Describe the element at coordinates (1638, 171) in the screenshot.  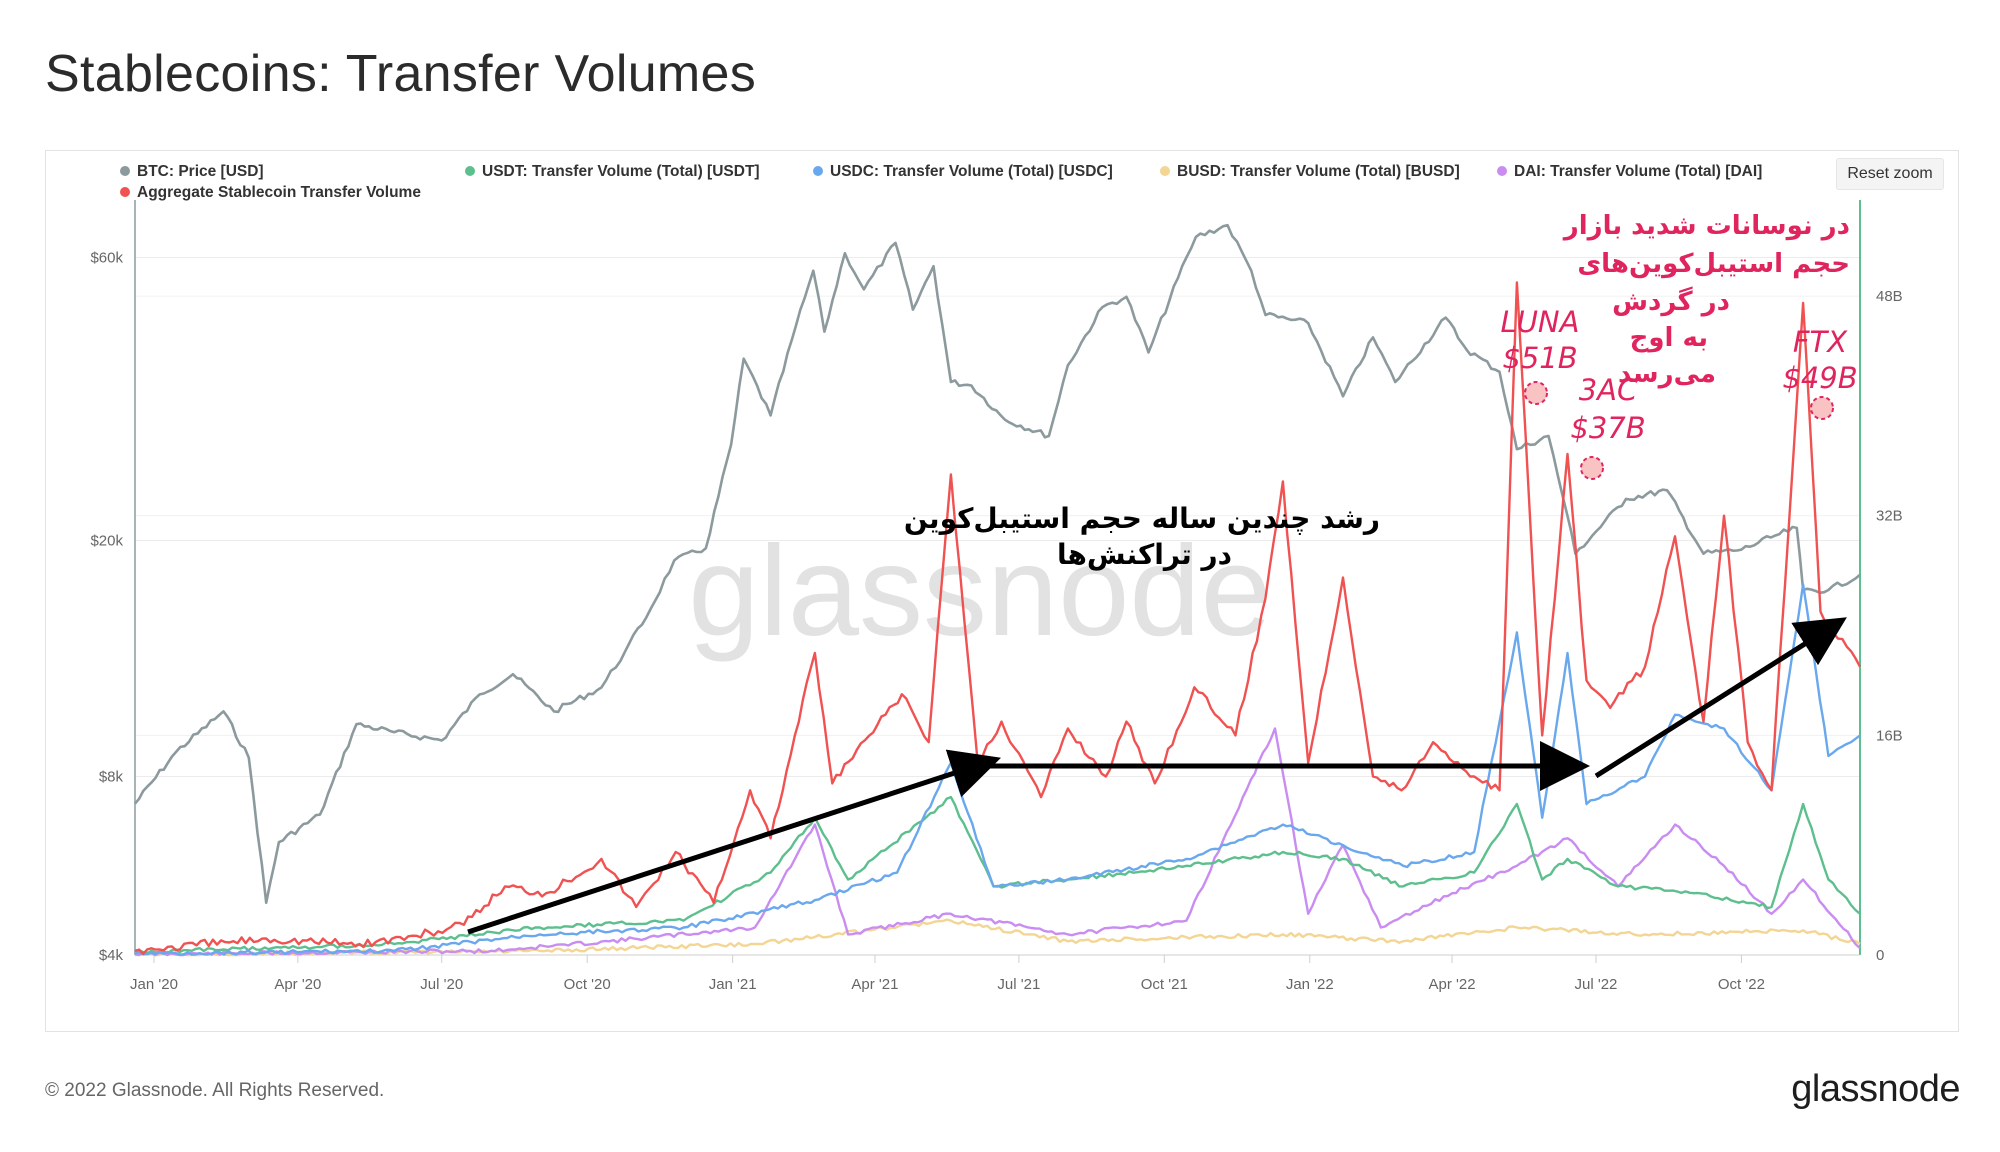
I see `legend-item-4: DAI: Transfer Volume (Total) [DAI]` at that location.